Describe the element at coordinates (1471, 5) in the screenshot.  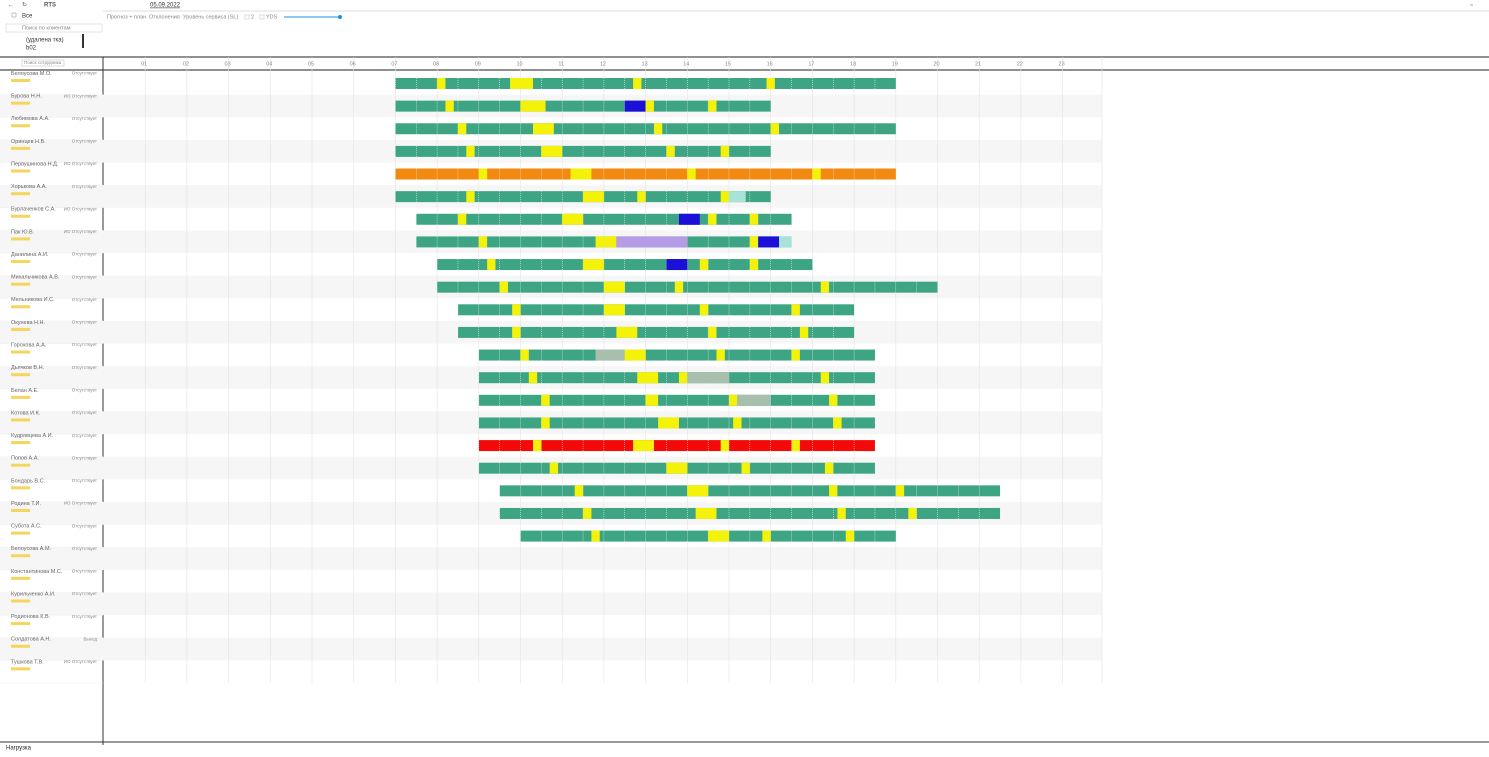
I see `close-icon: «` at that location.